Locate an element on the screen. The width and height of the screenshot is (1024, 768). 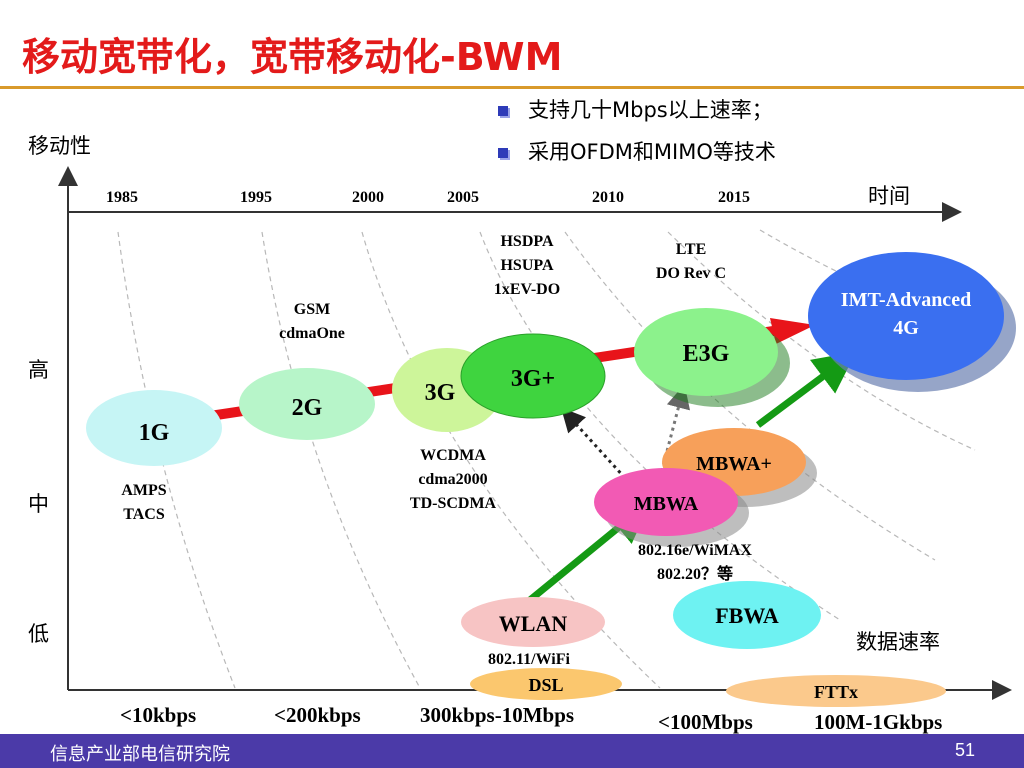
tech-cdma2000: cdma2000 is located at coordinates (453, 479).